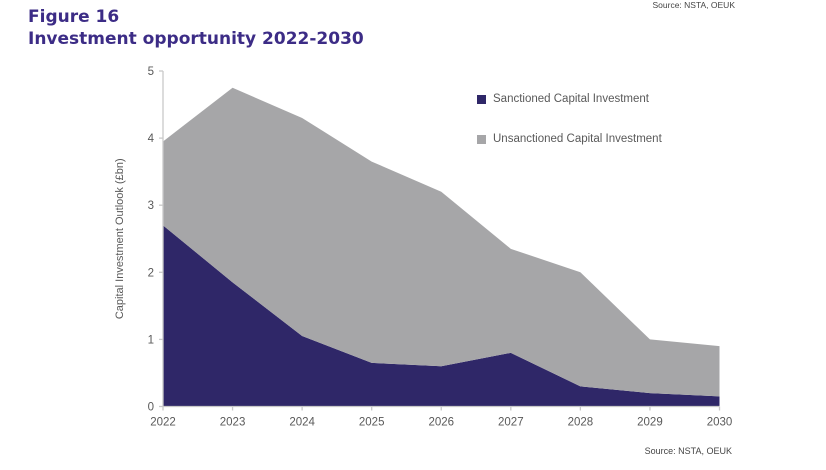 The height and width of the screenshot is (470, 826). Describe the element at coordinates (688, 451) in the screenshot. I see `source-note-bottom: Source: NSTA, OEUK` at that location.